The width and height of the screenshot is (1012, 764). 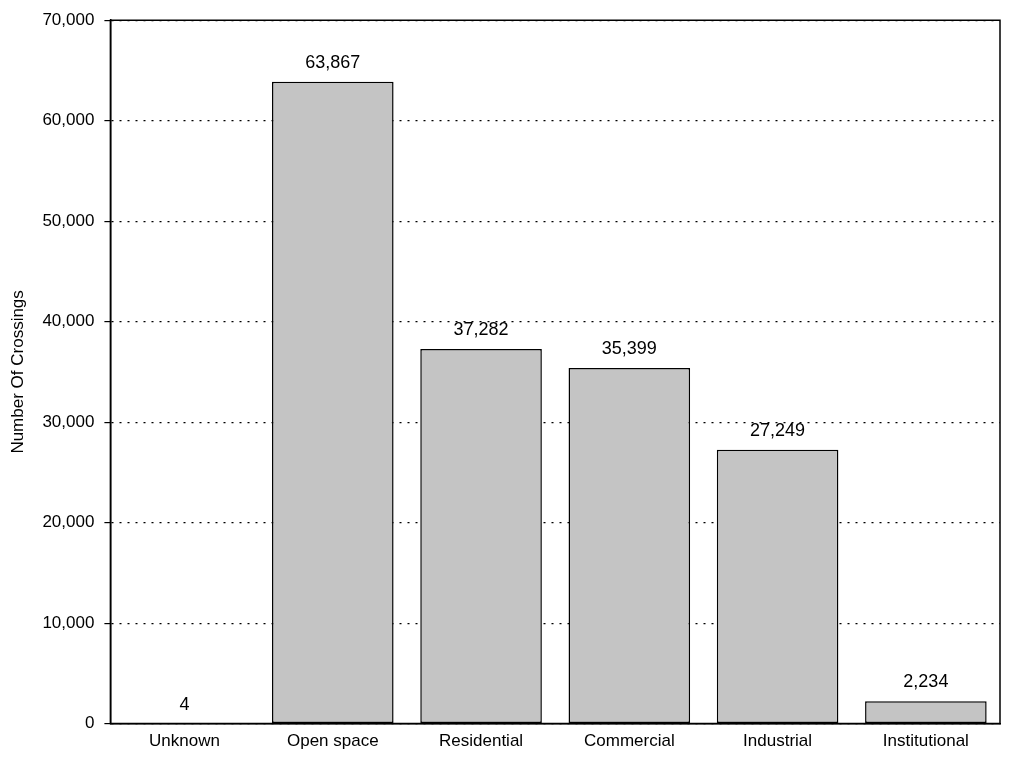 What do you see at coordinates (68, 120) in the screenshot?
I see `y-tick-label: 60,000` at bounding box center [68, 120].